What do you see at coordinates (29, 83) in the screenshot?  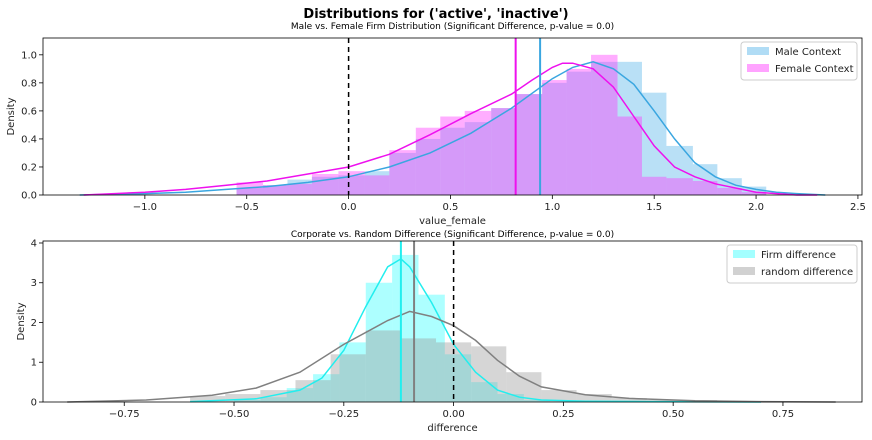 I see `y-tick-label: 0.8` at bounding box center [29, 83].